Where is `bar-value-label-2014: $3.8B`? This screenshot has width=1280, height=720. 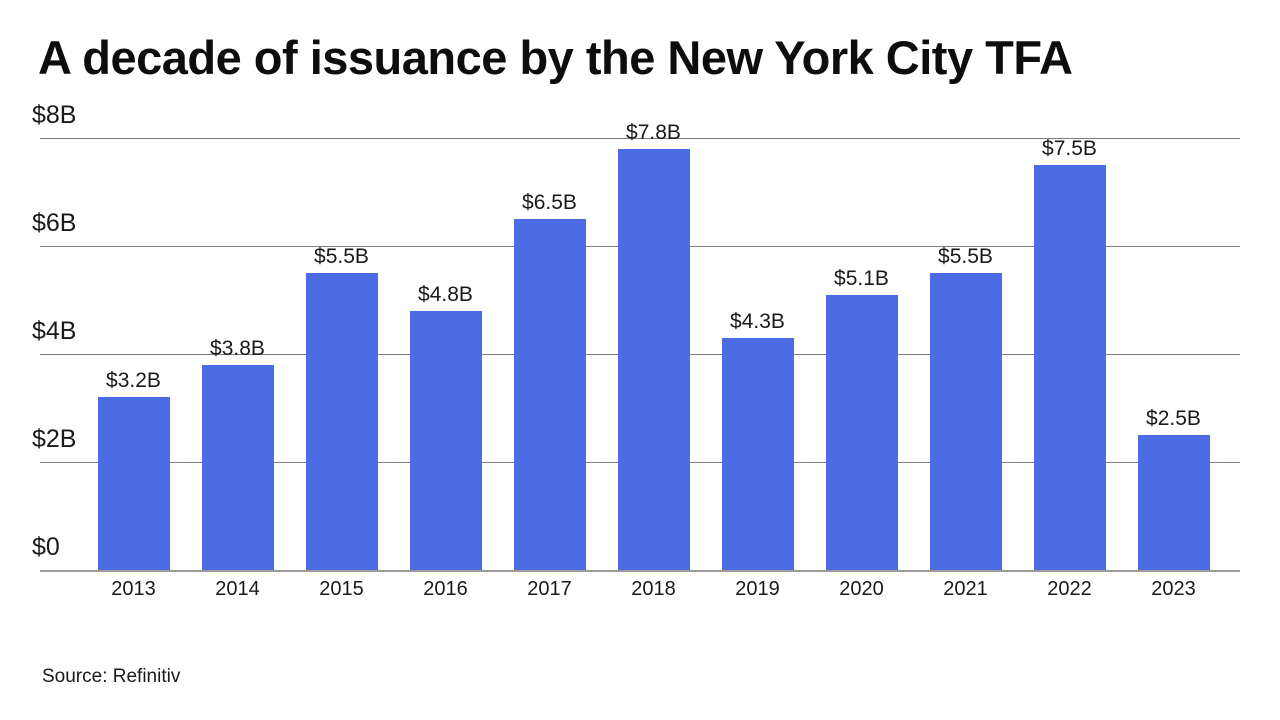 bar-value-label-2014: $3.8B is located at coordinates (237, 348).